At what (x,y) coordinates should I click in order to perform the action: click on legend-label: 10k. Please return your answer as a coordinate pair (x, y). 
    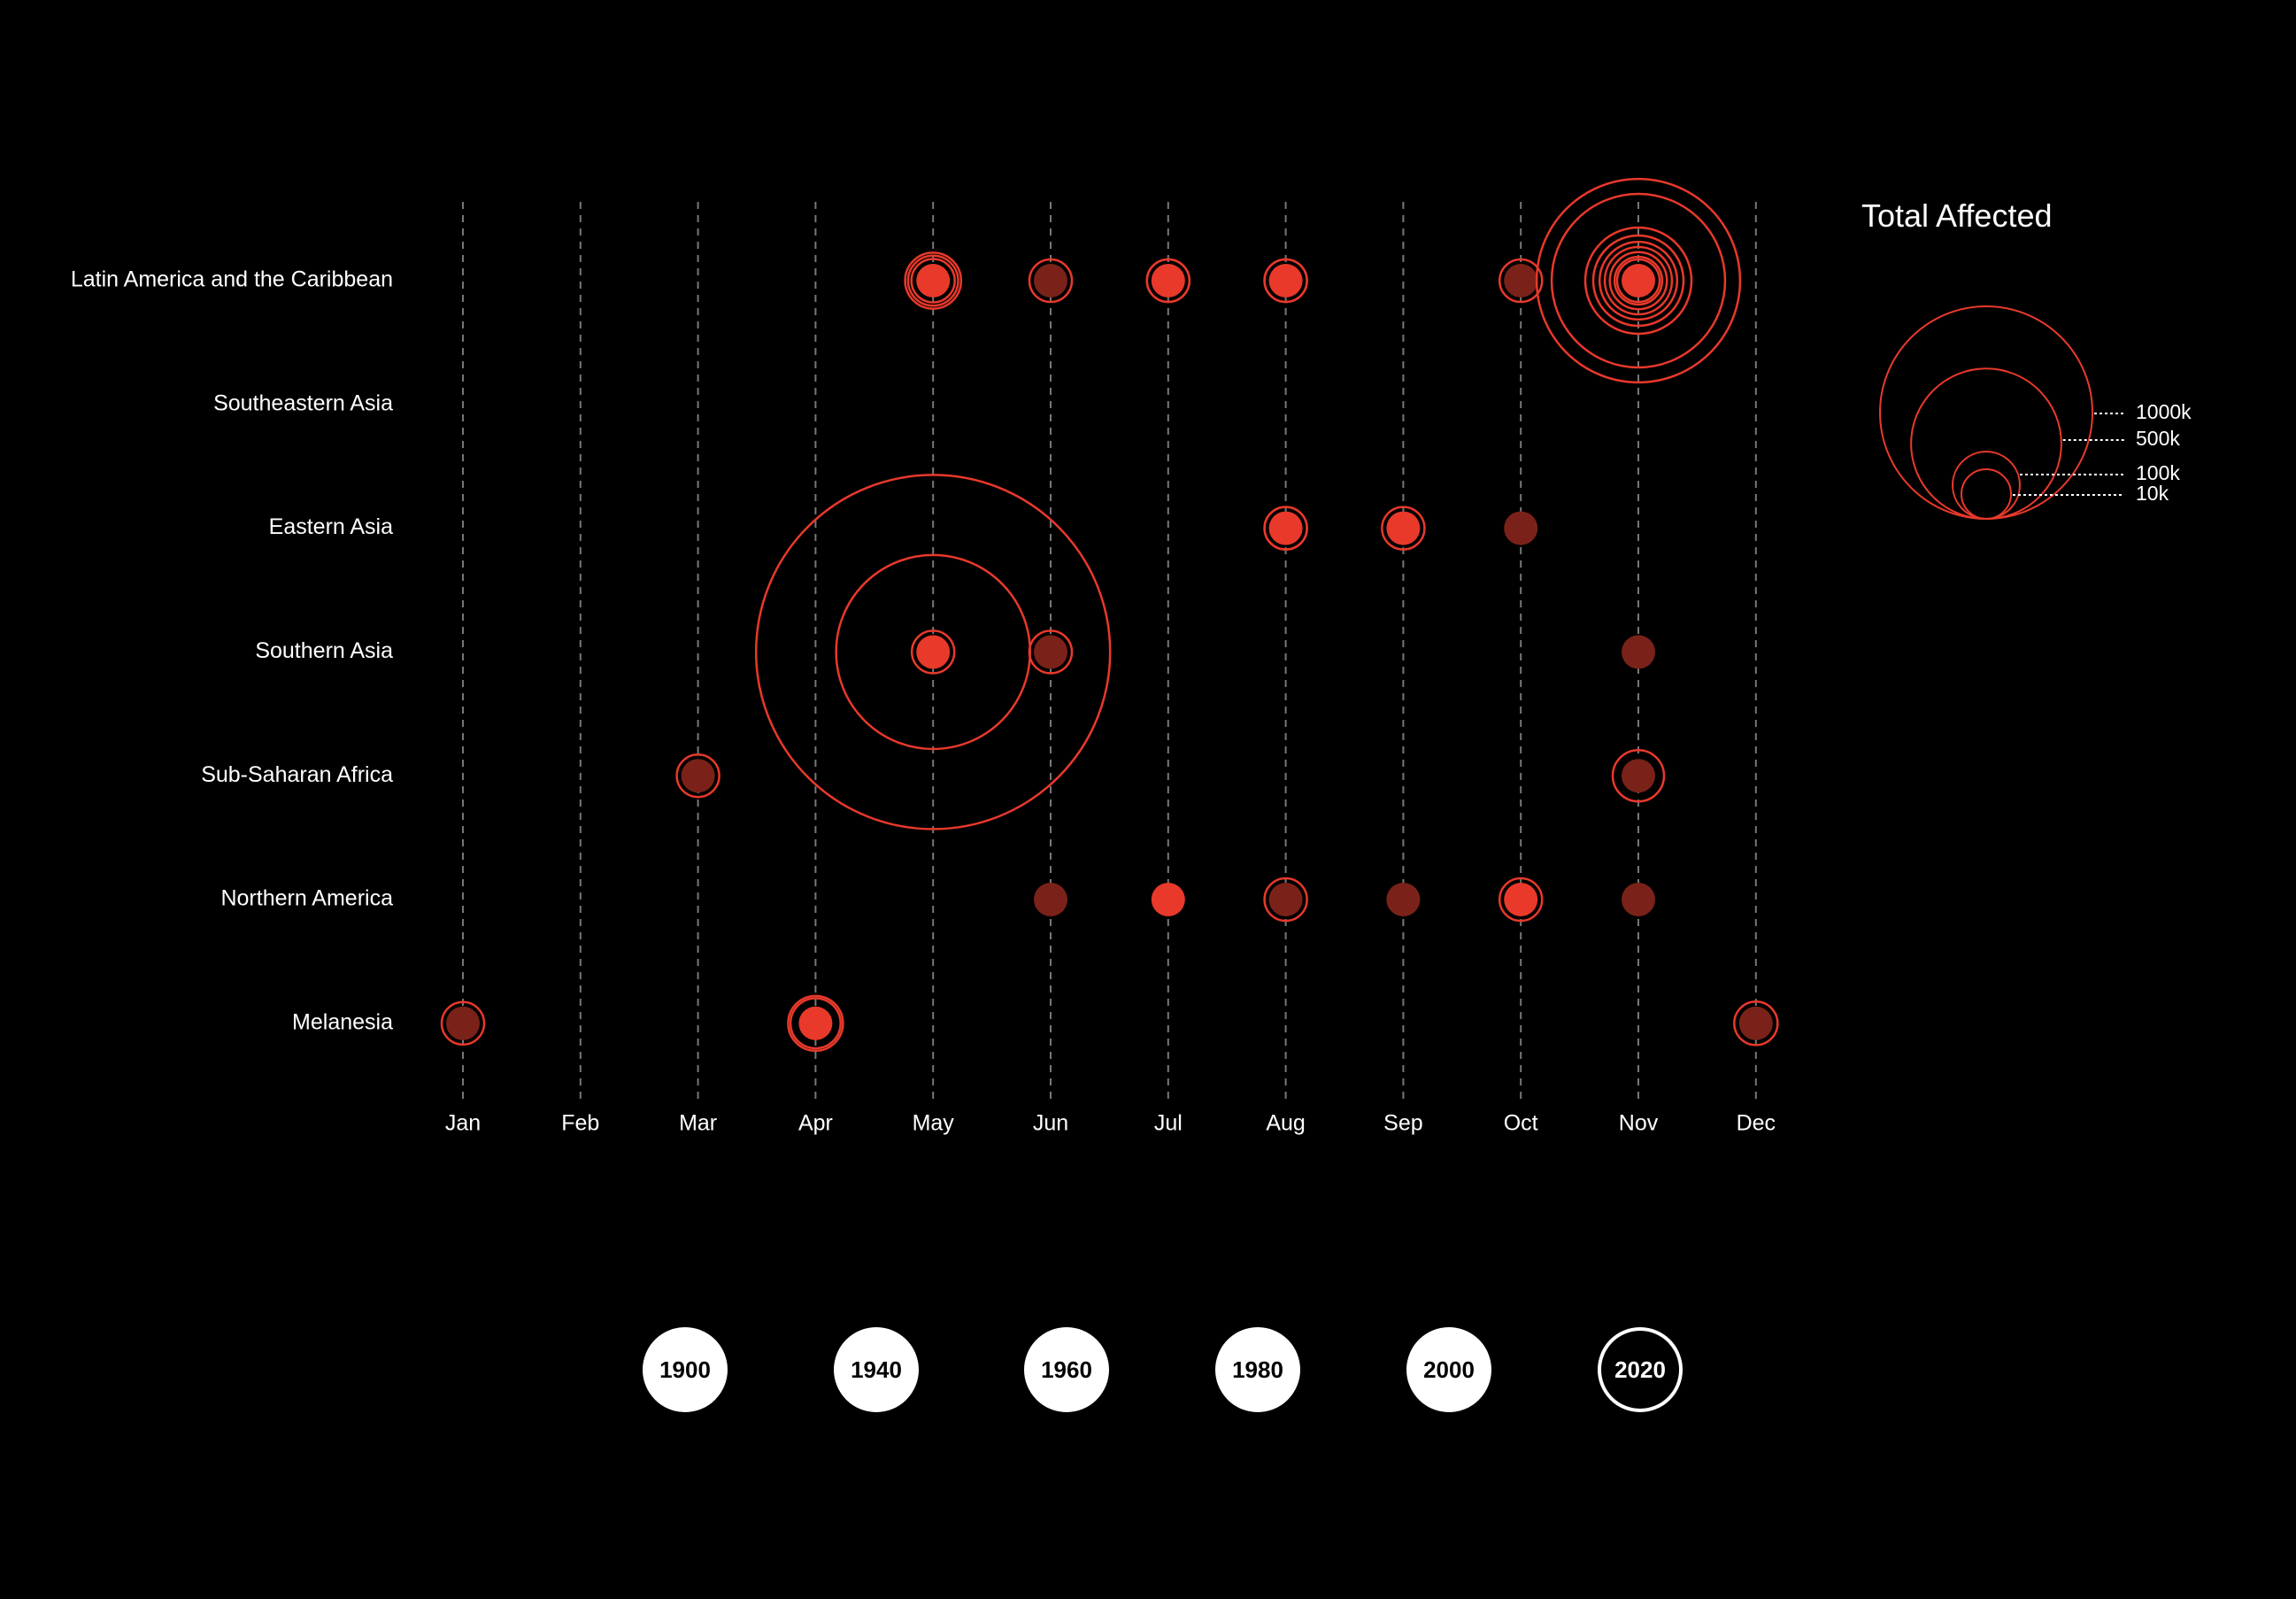
    Looking at the image, I should click on (2152, 493).